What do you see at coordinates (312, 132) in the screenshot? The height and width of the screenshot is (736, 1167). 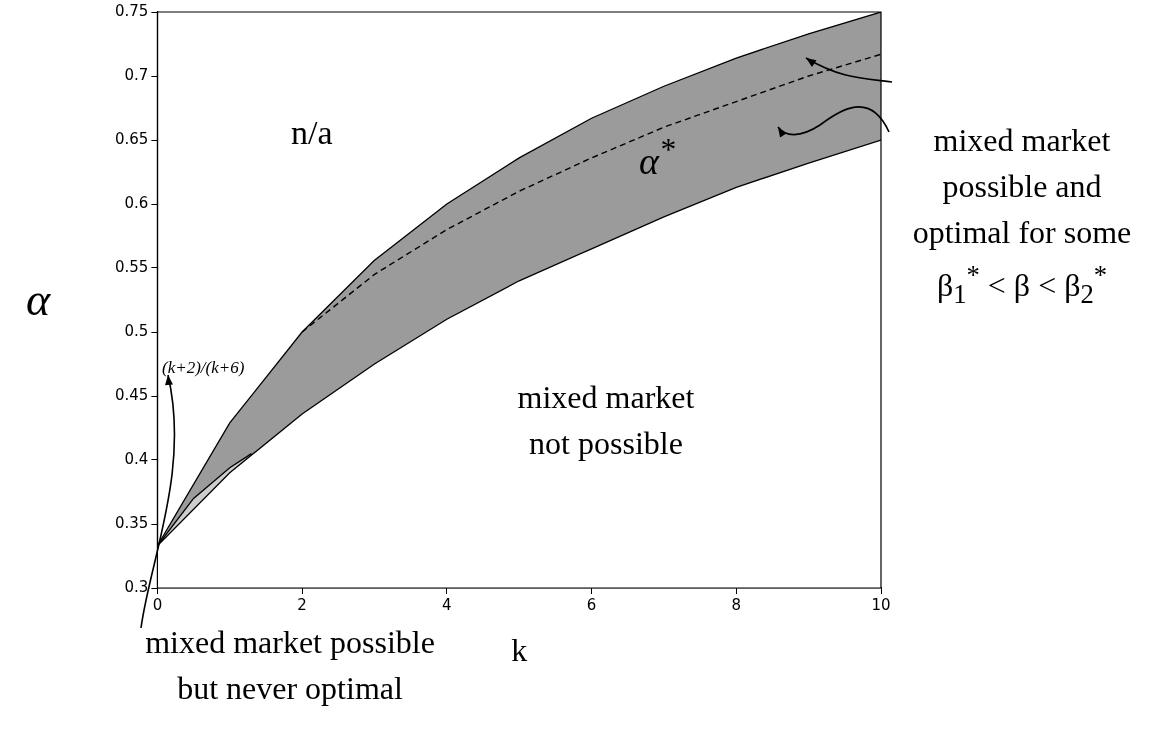 I see `annotation: n/a` at bounding box center [312, 132].